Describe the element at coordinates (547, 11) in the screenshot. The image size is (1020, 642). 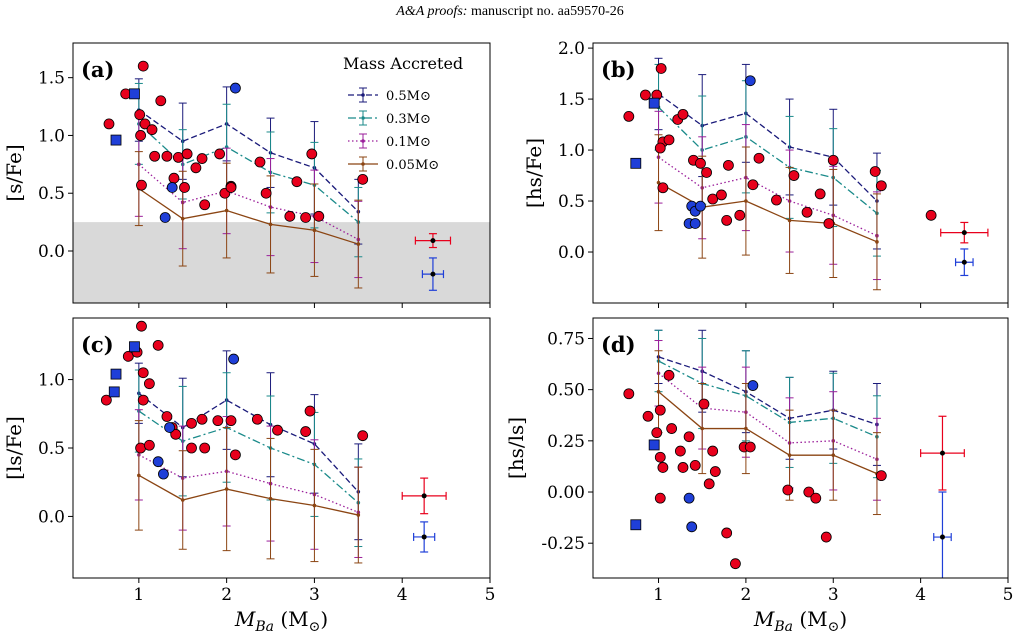
I see `manuscript-number: manuscript no. aa59570-26` at that location.